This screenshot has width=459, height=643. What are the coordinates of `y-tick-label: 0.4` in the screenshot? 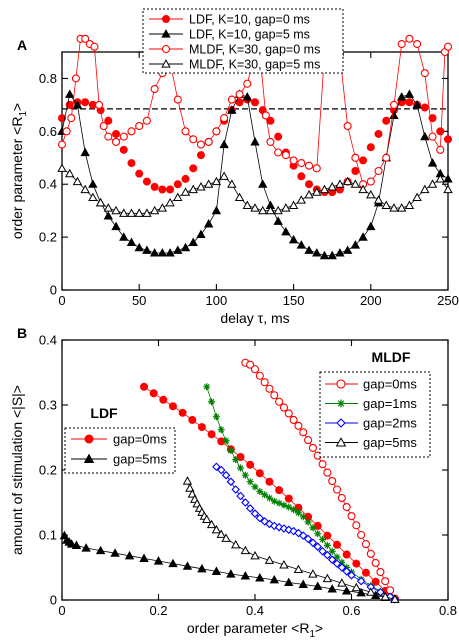 It's located at (48, 184).